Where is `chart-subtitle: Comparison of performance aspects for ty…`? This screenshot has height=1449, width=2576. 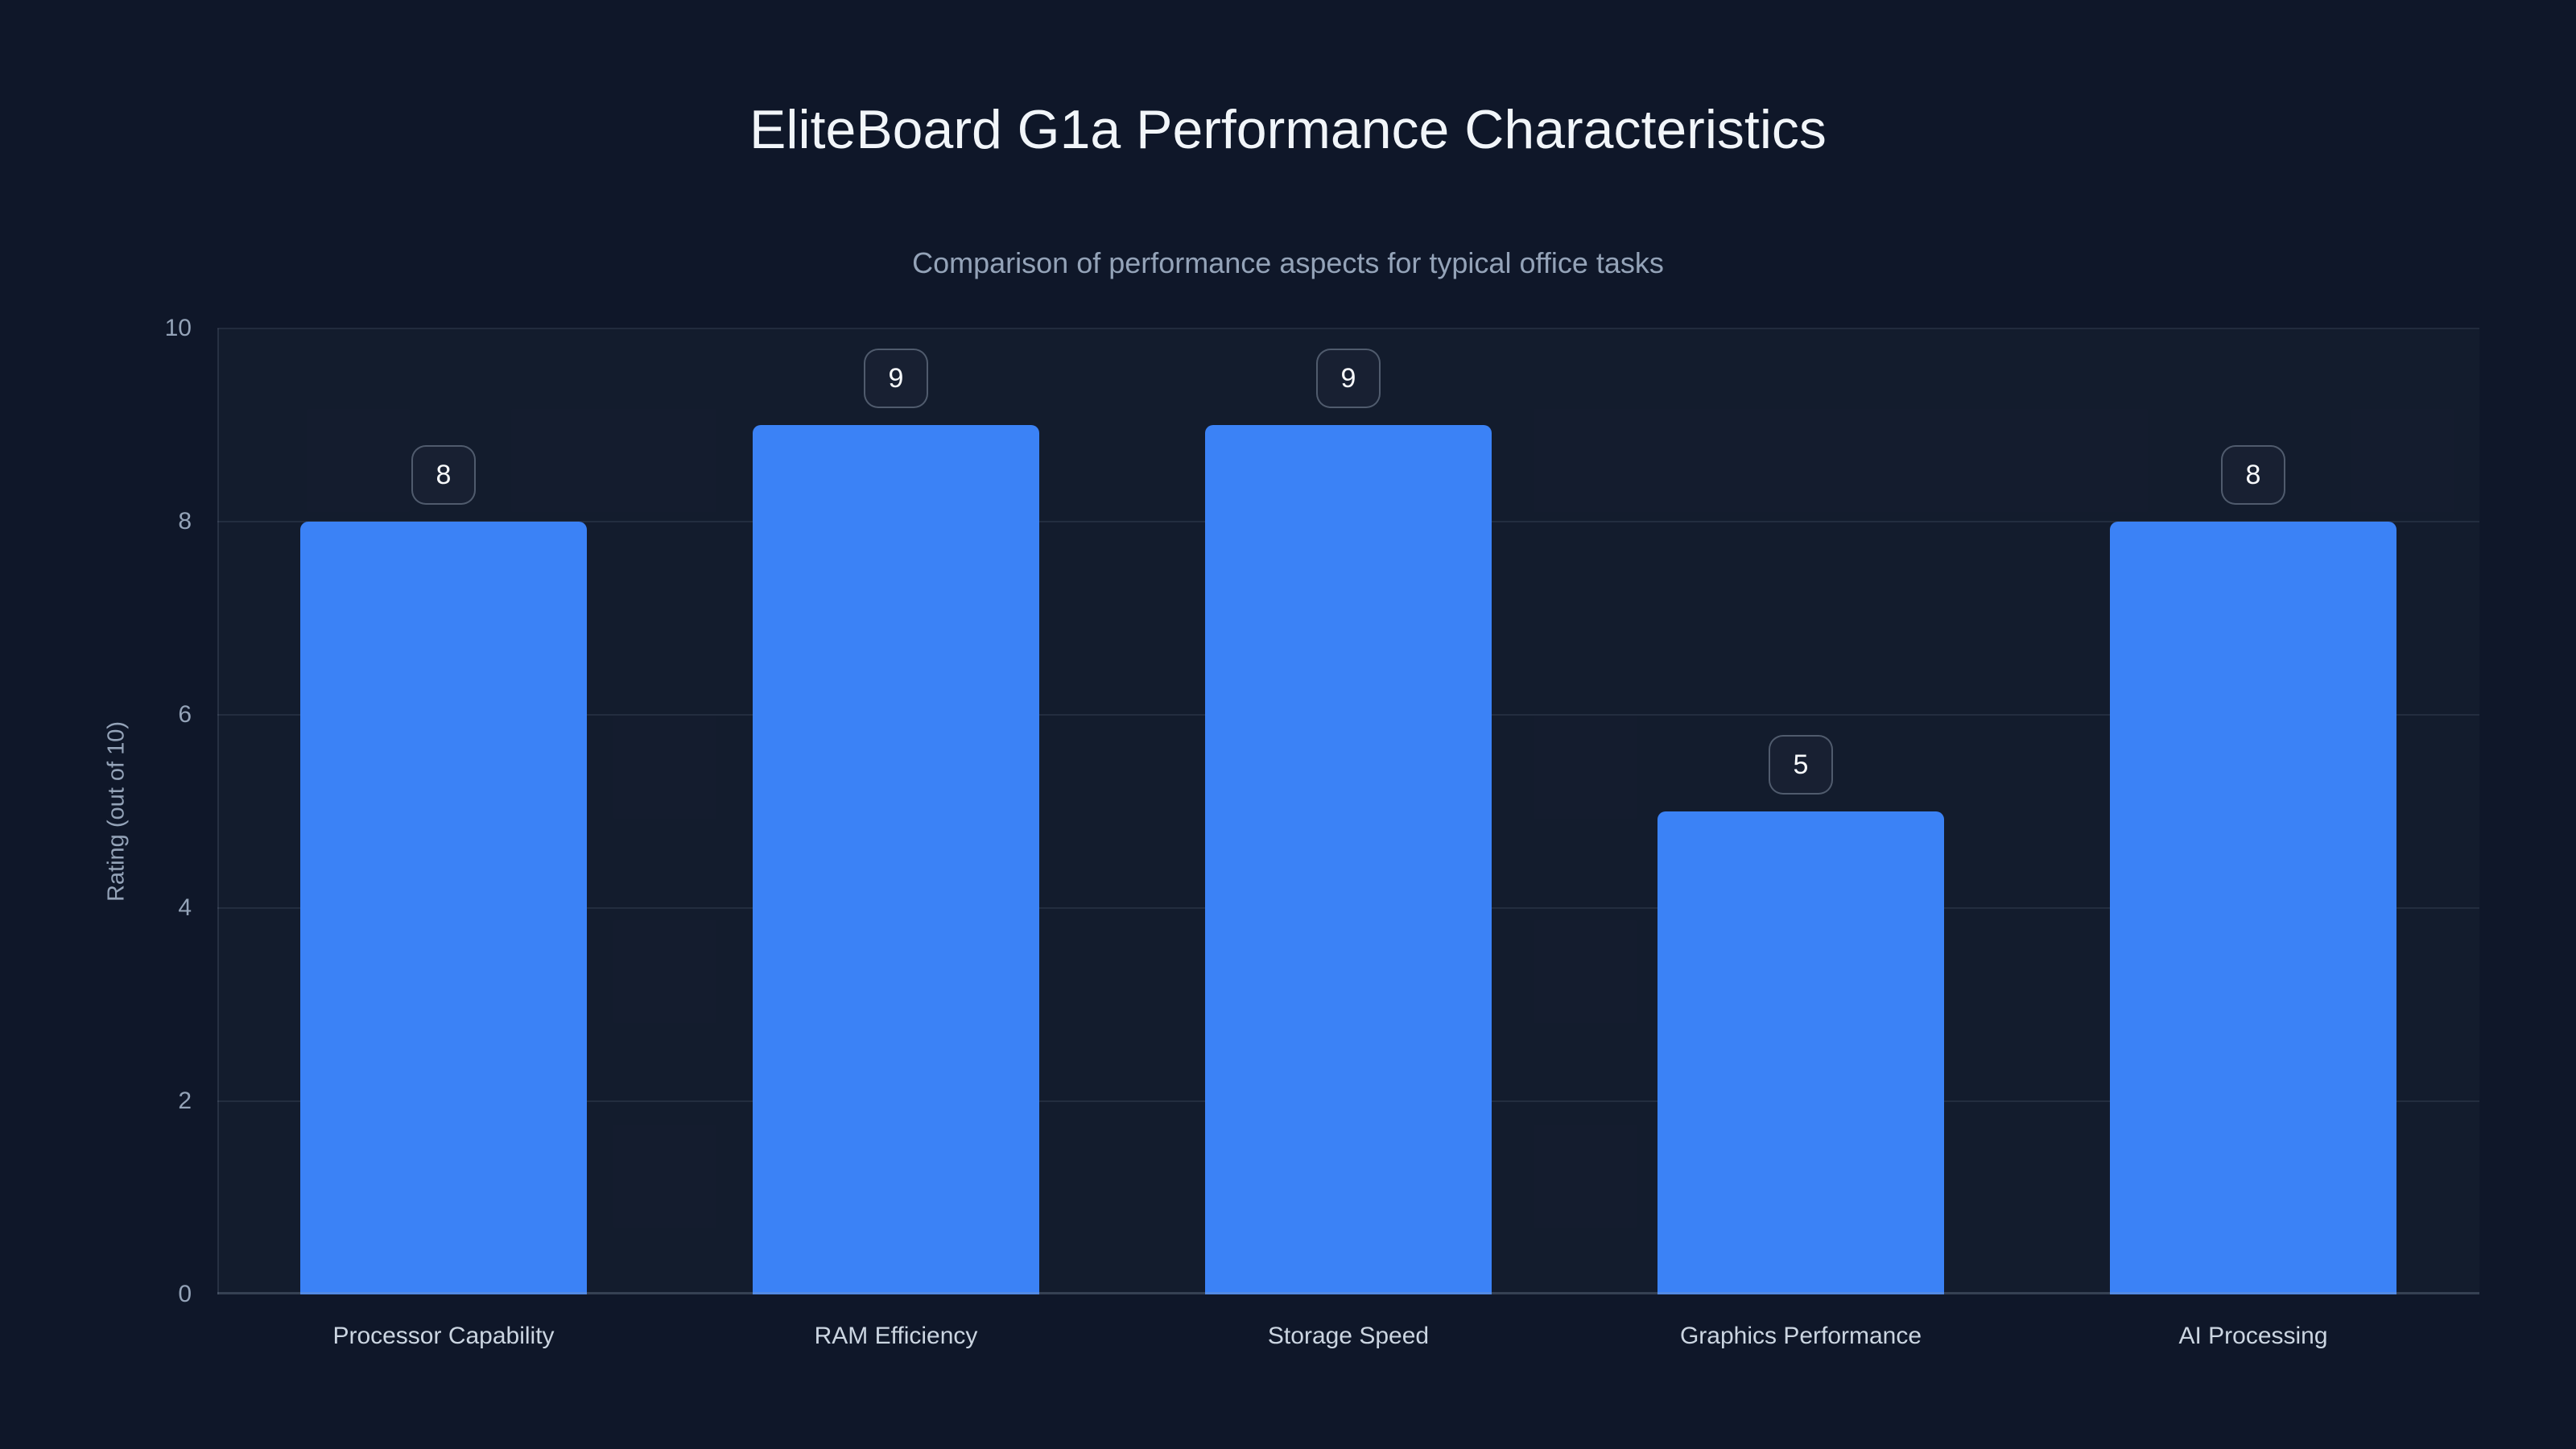
chart-subtitle: Comparison of performance aspects for ty… is located at coordinates (1288, 262).